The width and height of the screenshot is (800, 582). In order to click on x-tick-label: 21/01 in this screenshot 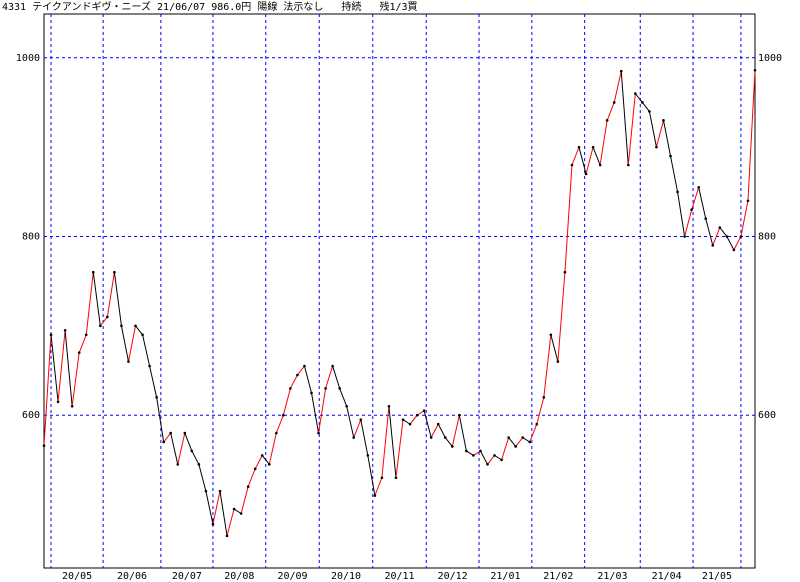, I will do `click(505, 576)`.